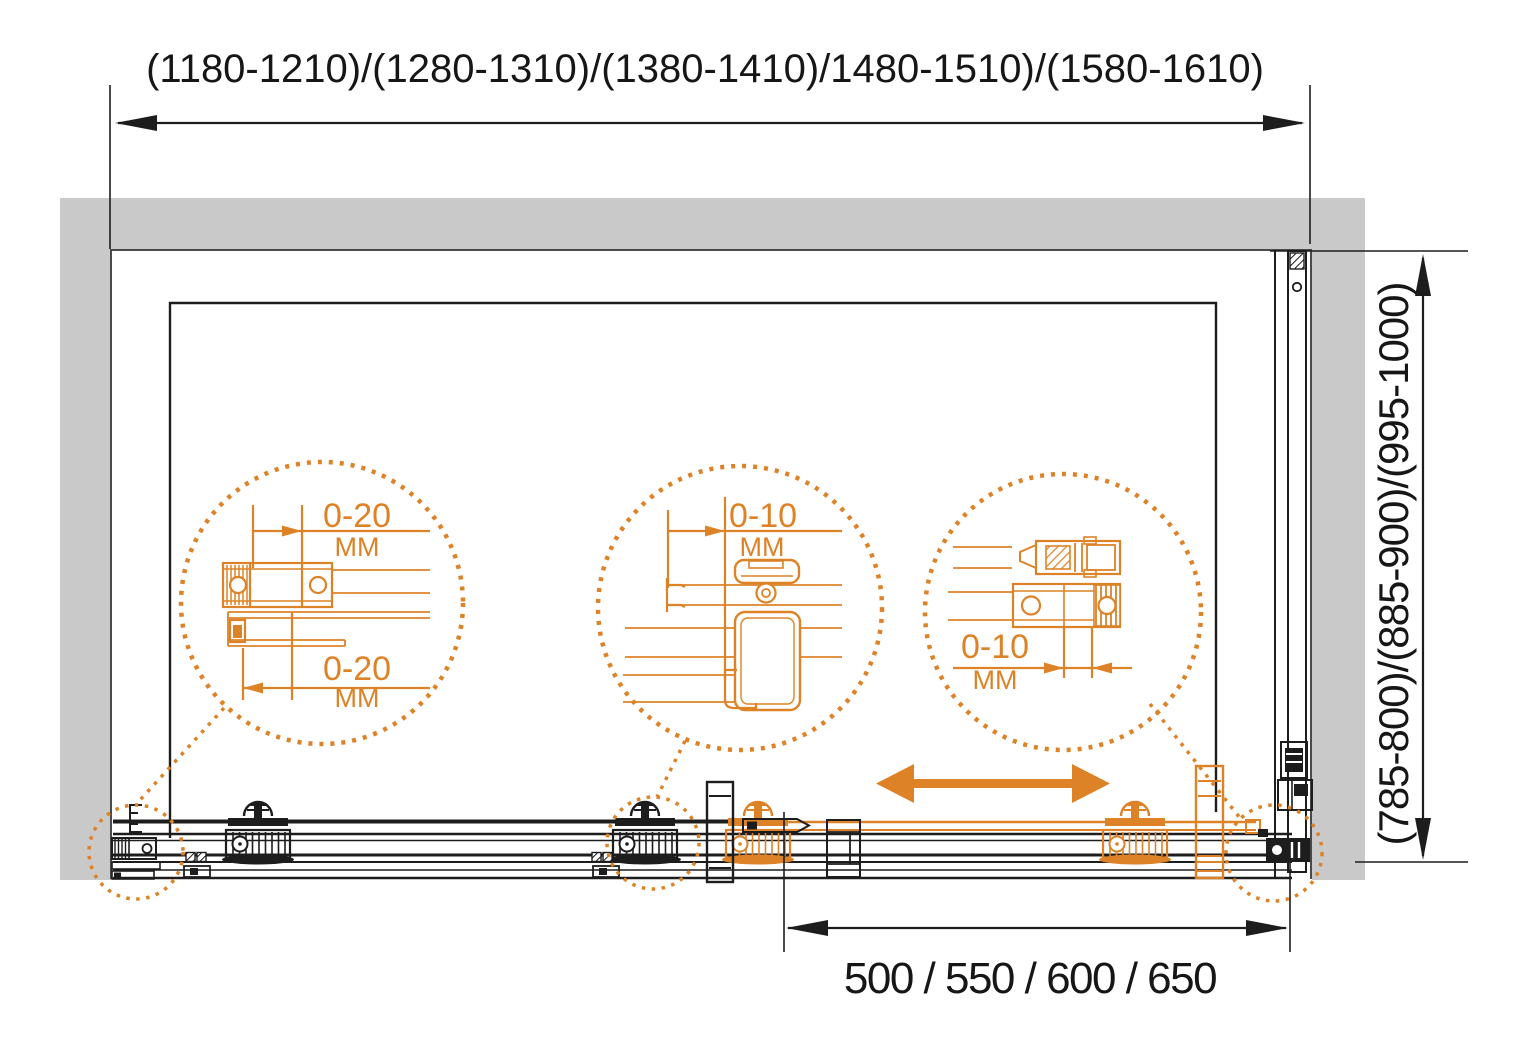 The image size is (1535, 1063). Describe the element at coordinates (276, 680) in the screenshot. I see `detail-circle-wall-profile: 0-20 MM 0-20 MM` at that location.